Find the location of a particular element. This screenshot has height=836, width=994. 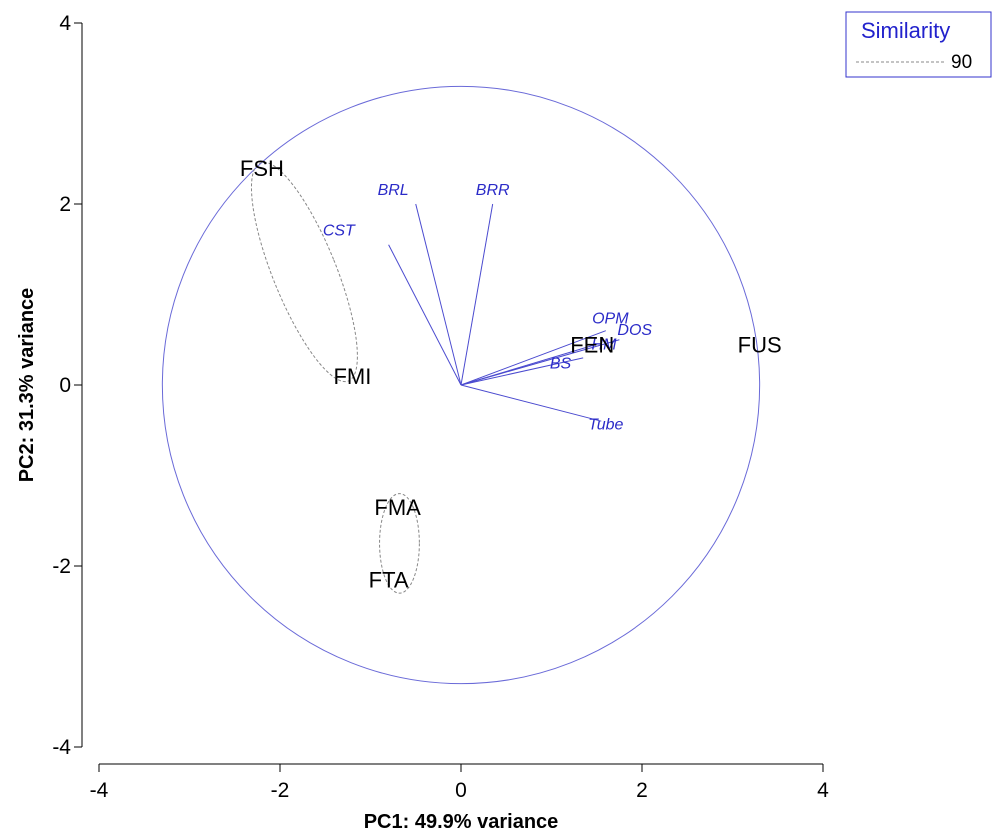

vector-label-bs: BS is located at coordinates (561, 364).